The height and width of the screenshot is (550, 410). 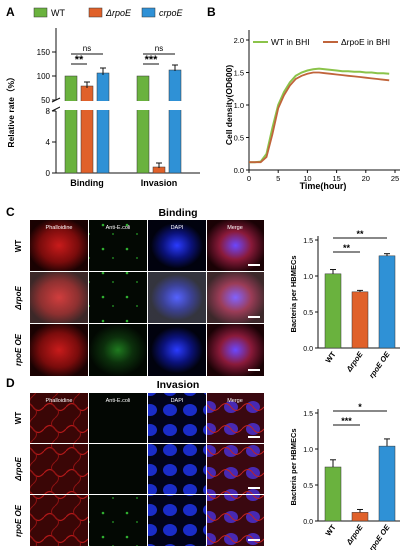 What do you see at coordinates (44, 52) in the screenshot?
I see `ytick-label: 150` at bounding box center [44, 52].